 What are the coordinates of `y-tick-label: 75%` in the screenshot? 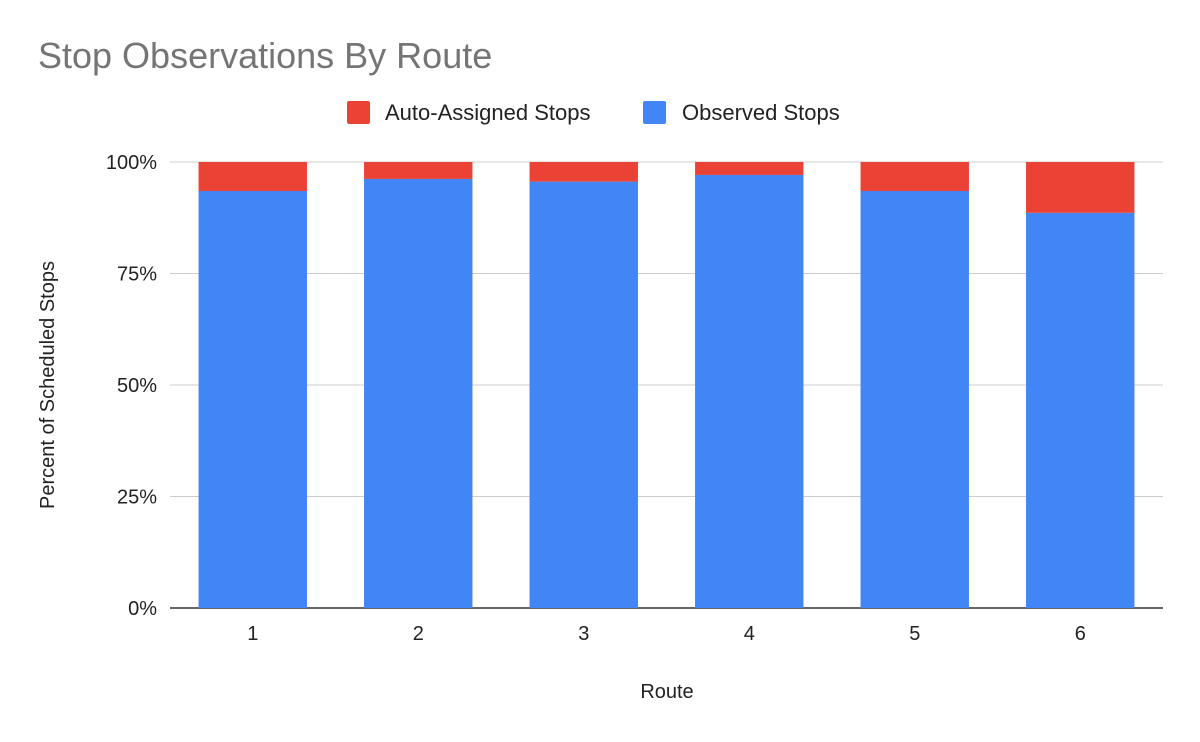 It's located at (137, 275).